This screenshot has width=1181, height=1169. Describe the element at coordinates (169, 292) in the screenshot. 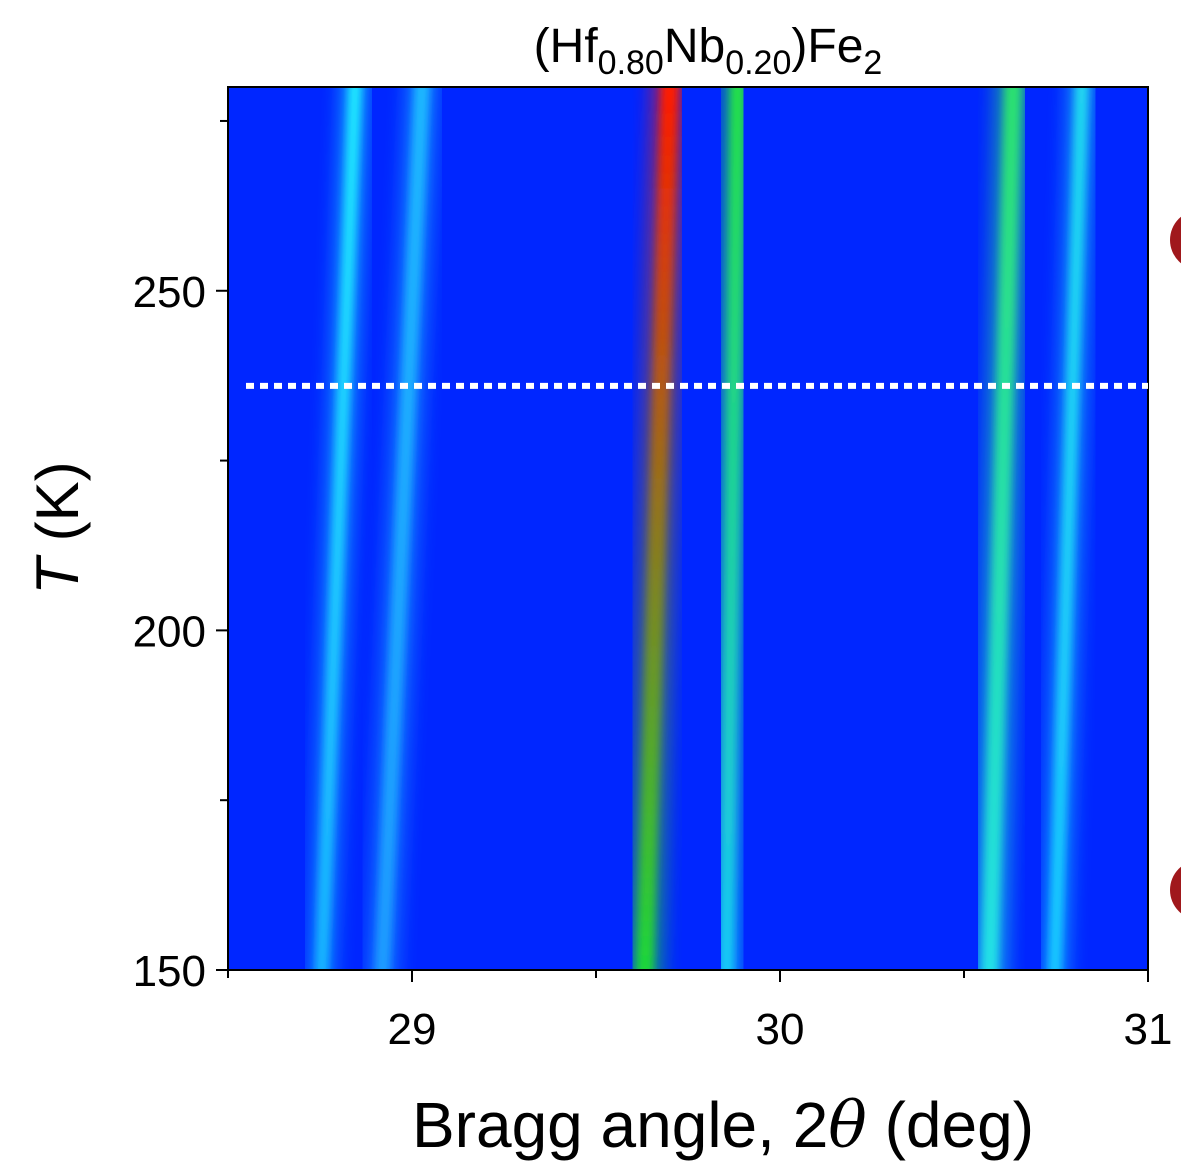

I see `y-tick-label: 250` at that location.